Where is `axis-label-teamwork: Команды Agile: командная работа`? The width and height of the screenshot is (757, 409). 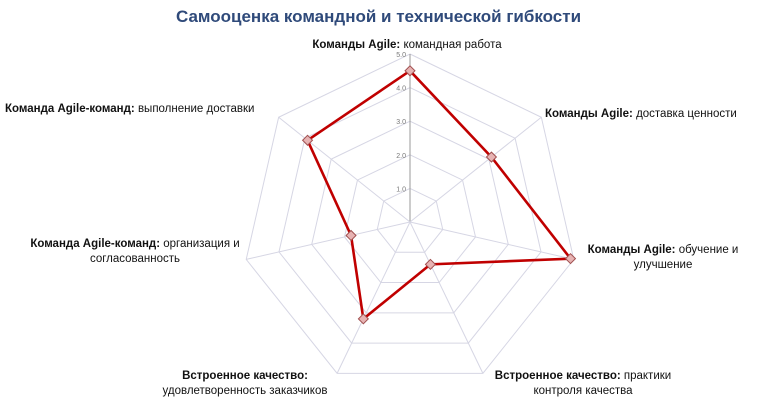 axis-label-teamwork: Команды Agile: командная работа is located at coordinates (407, 45).